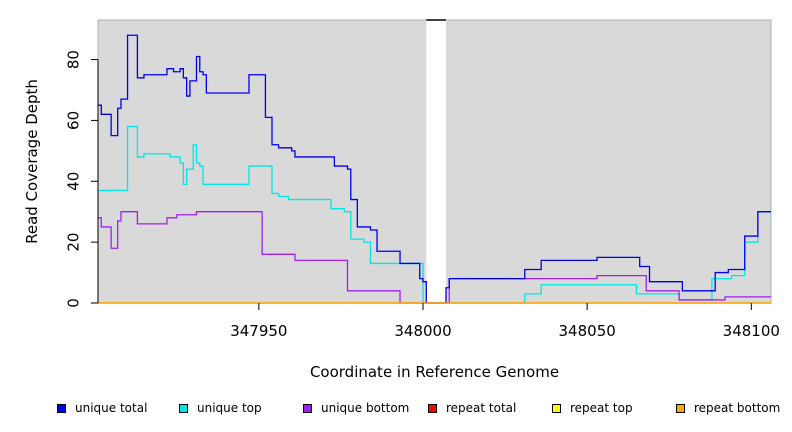 This screenshot has height=432, width=792. I want to click on legend-item: repeat bottom, so click(728, 408).